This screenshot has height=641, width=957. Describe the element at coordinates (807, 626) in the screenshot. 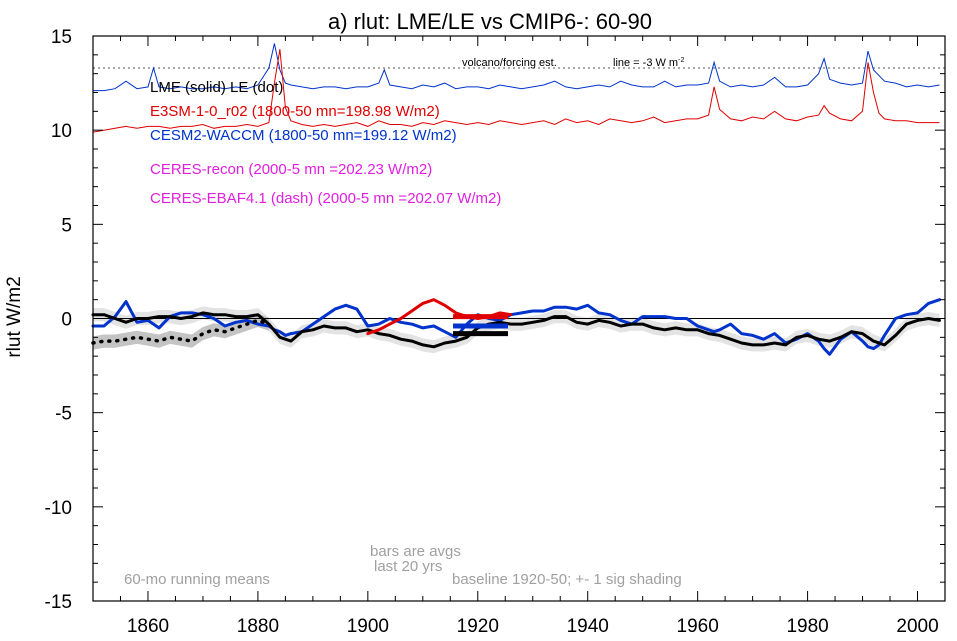

I see `x-tick-label: 1980` at that location.